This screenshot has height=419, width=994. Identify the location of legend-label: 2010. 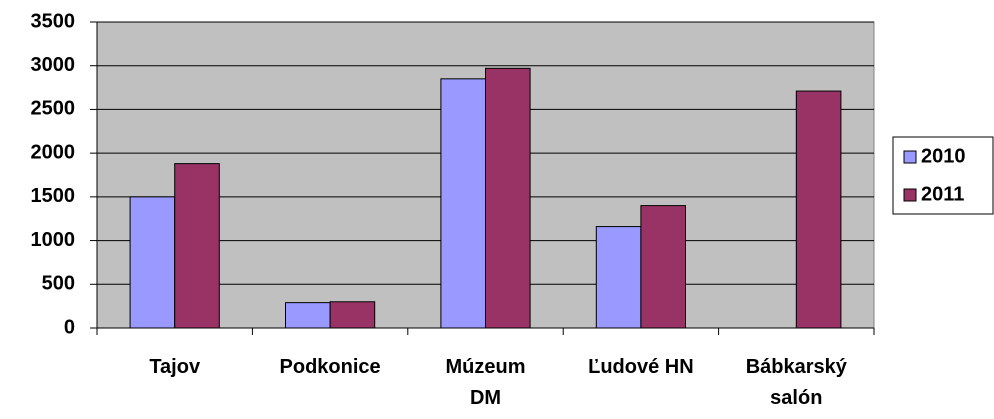
(943, 156).